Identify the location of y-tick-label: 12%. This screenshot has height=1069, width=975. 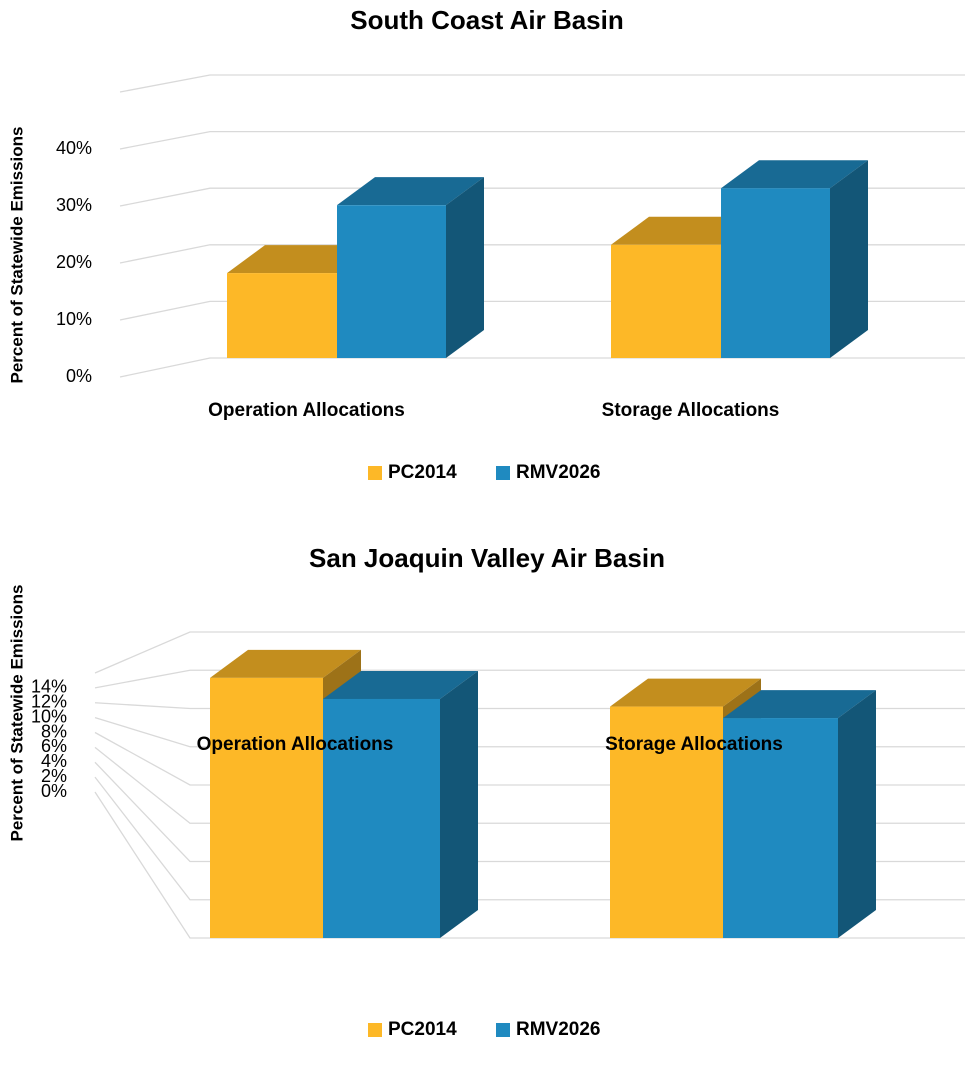
(49, 702).